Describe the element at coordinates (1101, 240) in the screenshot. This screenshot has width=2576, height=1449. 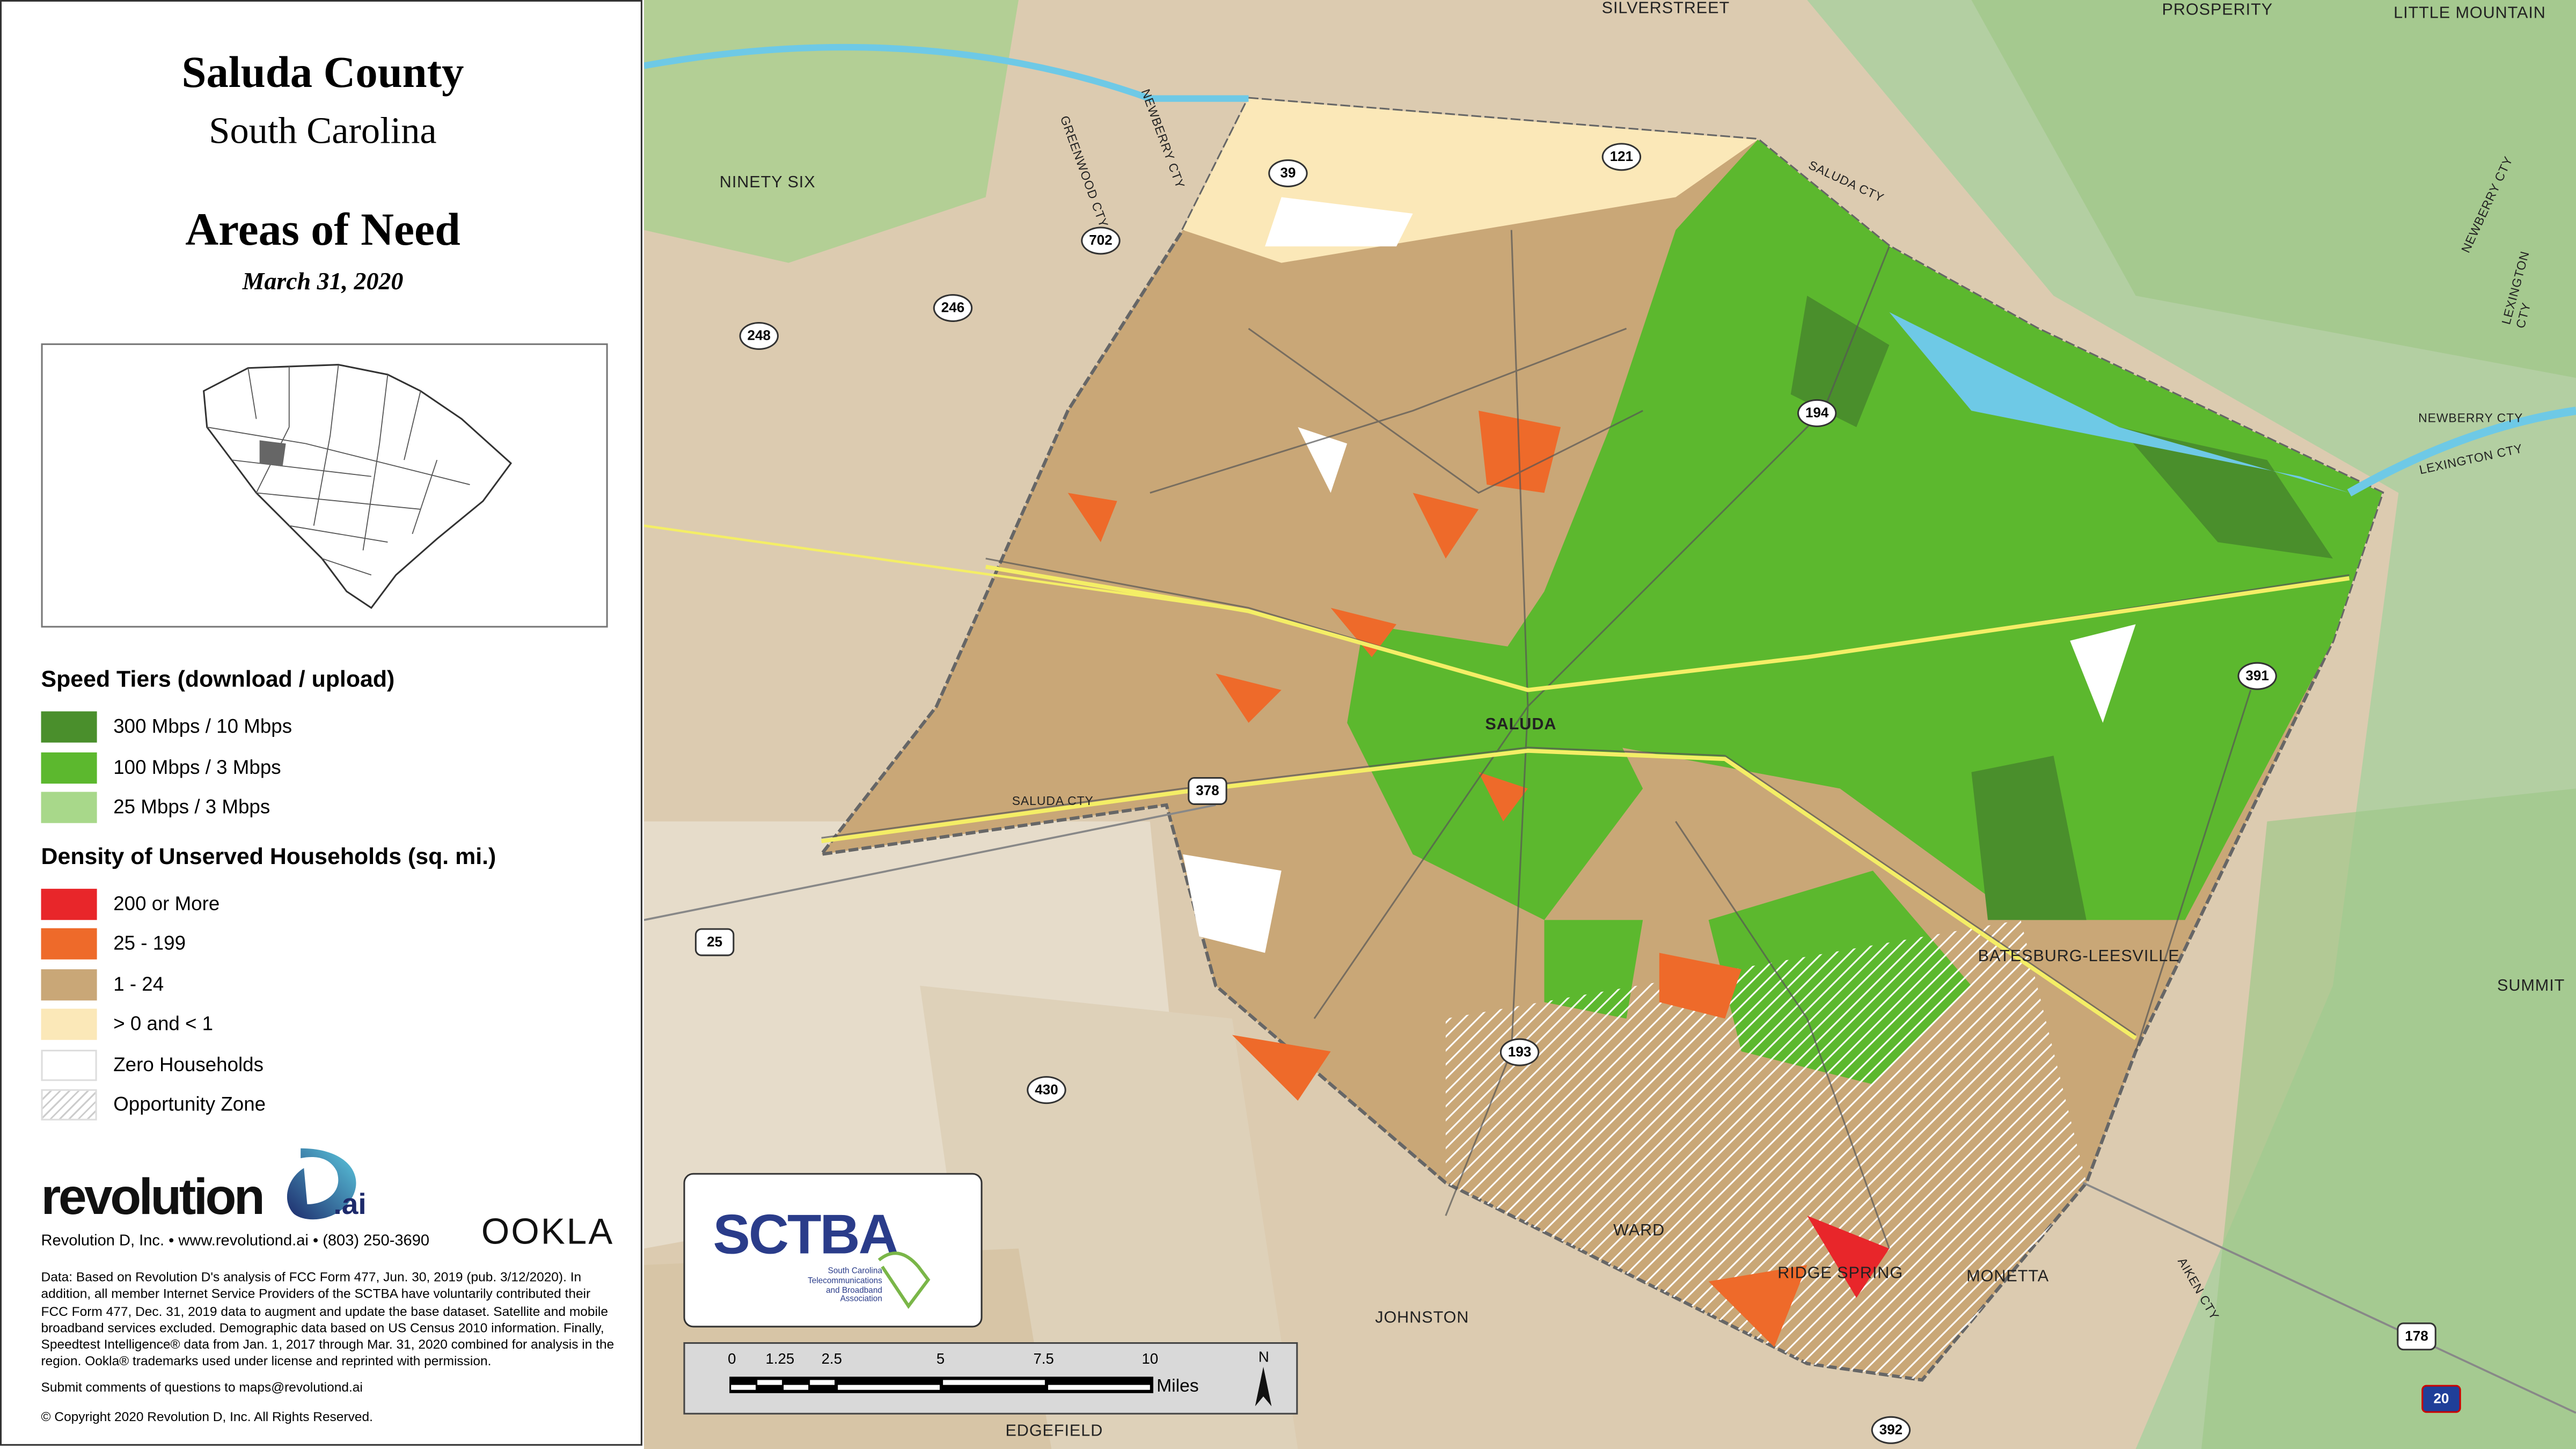
I see `route-shield: 702` at that location.